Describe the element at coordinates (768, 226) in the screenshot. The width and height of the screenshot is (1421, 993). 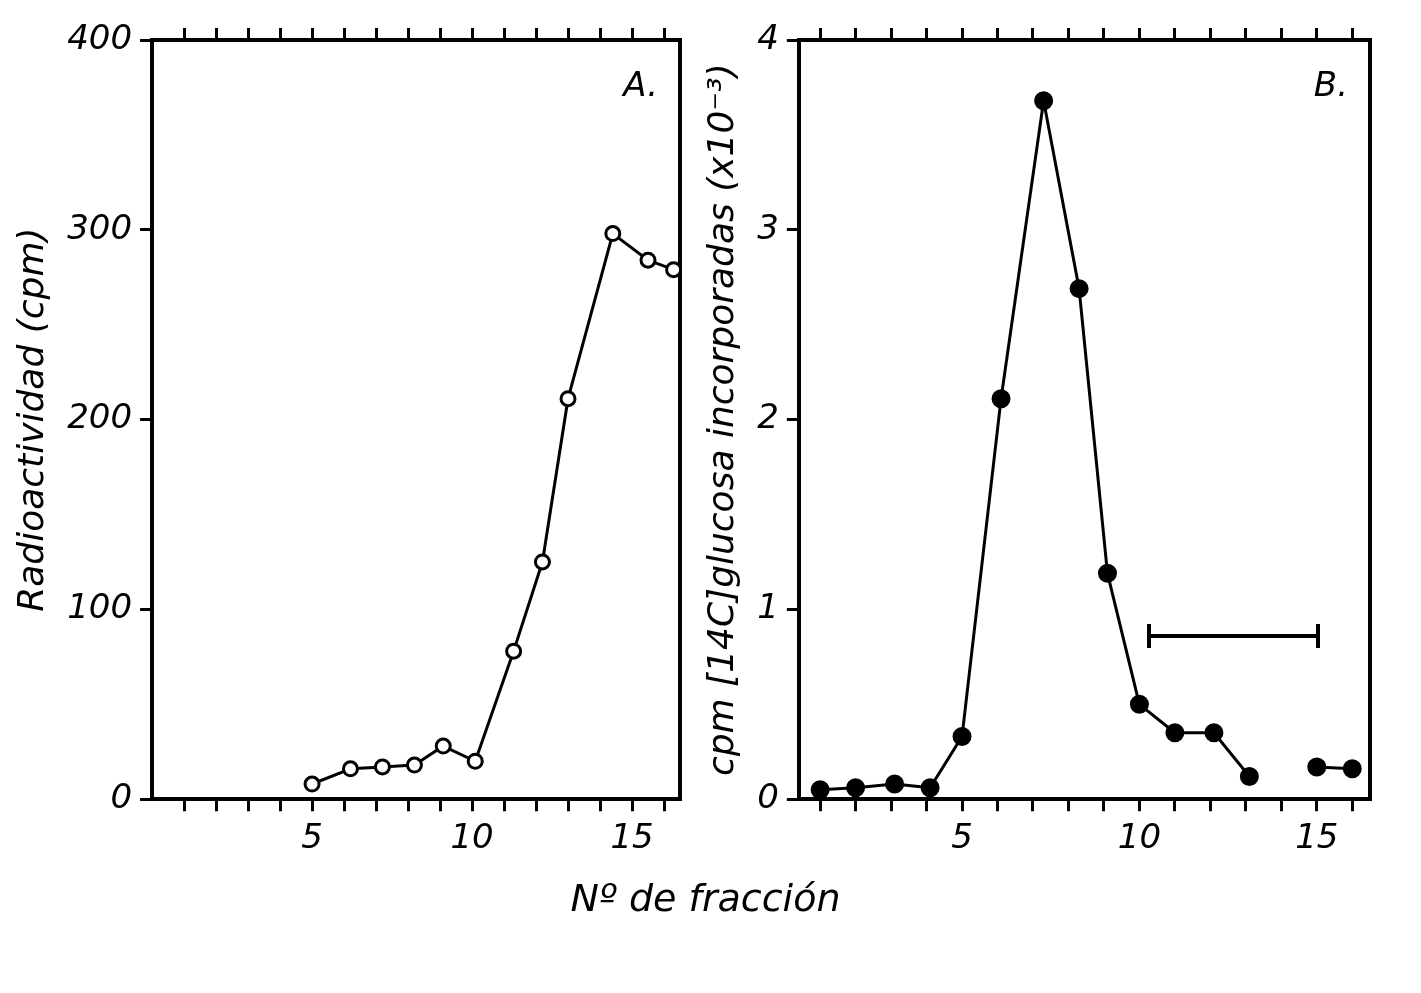
I see `y-tick-label: 3` at that location.